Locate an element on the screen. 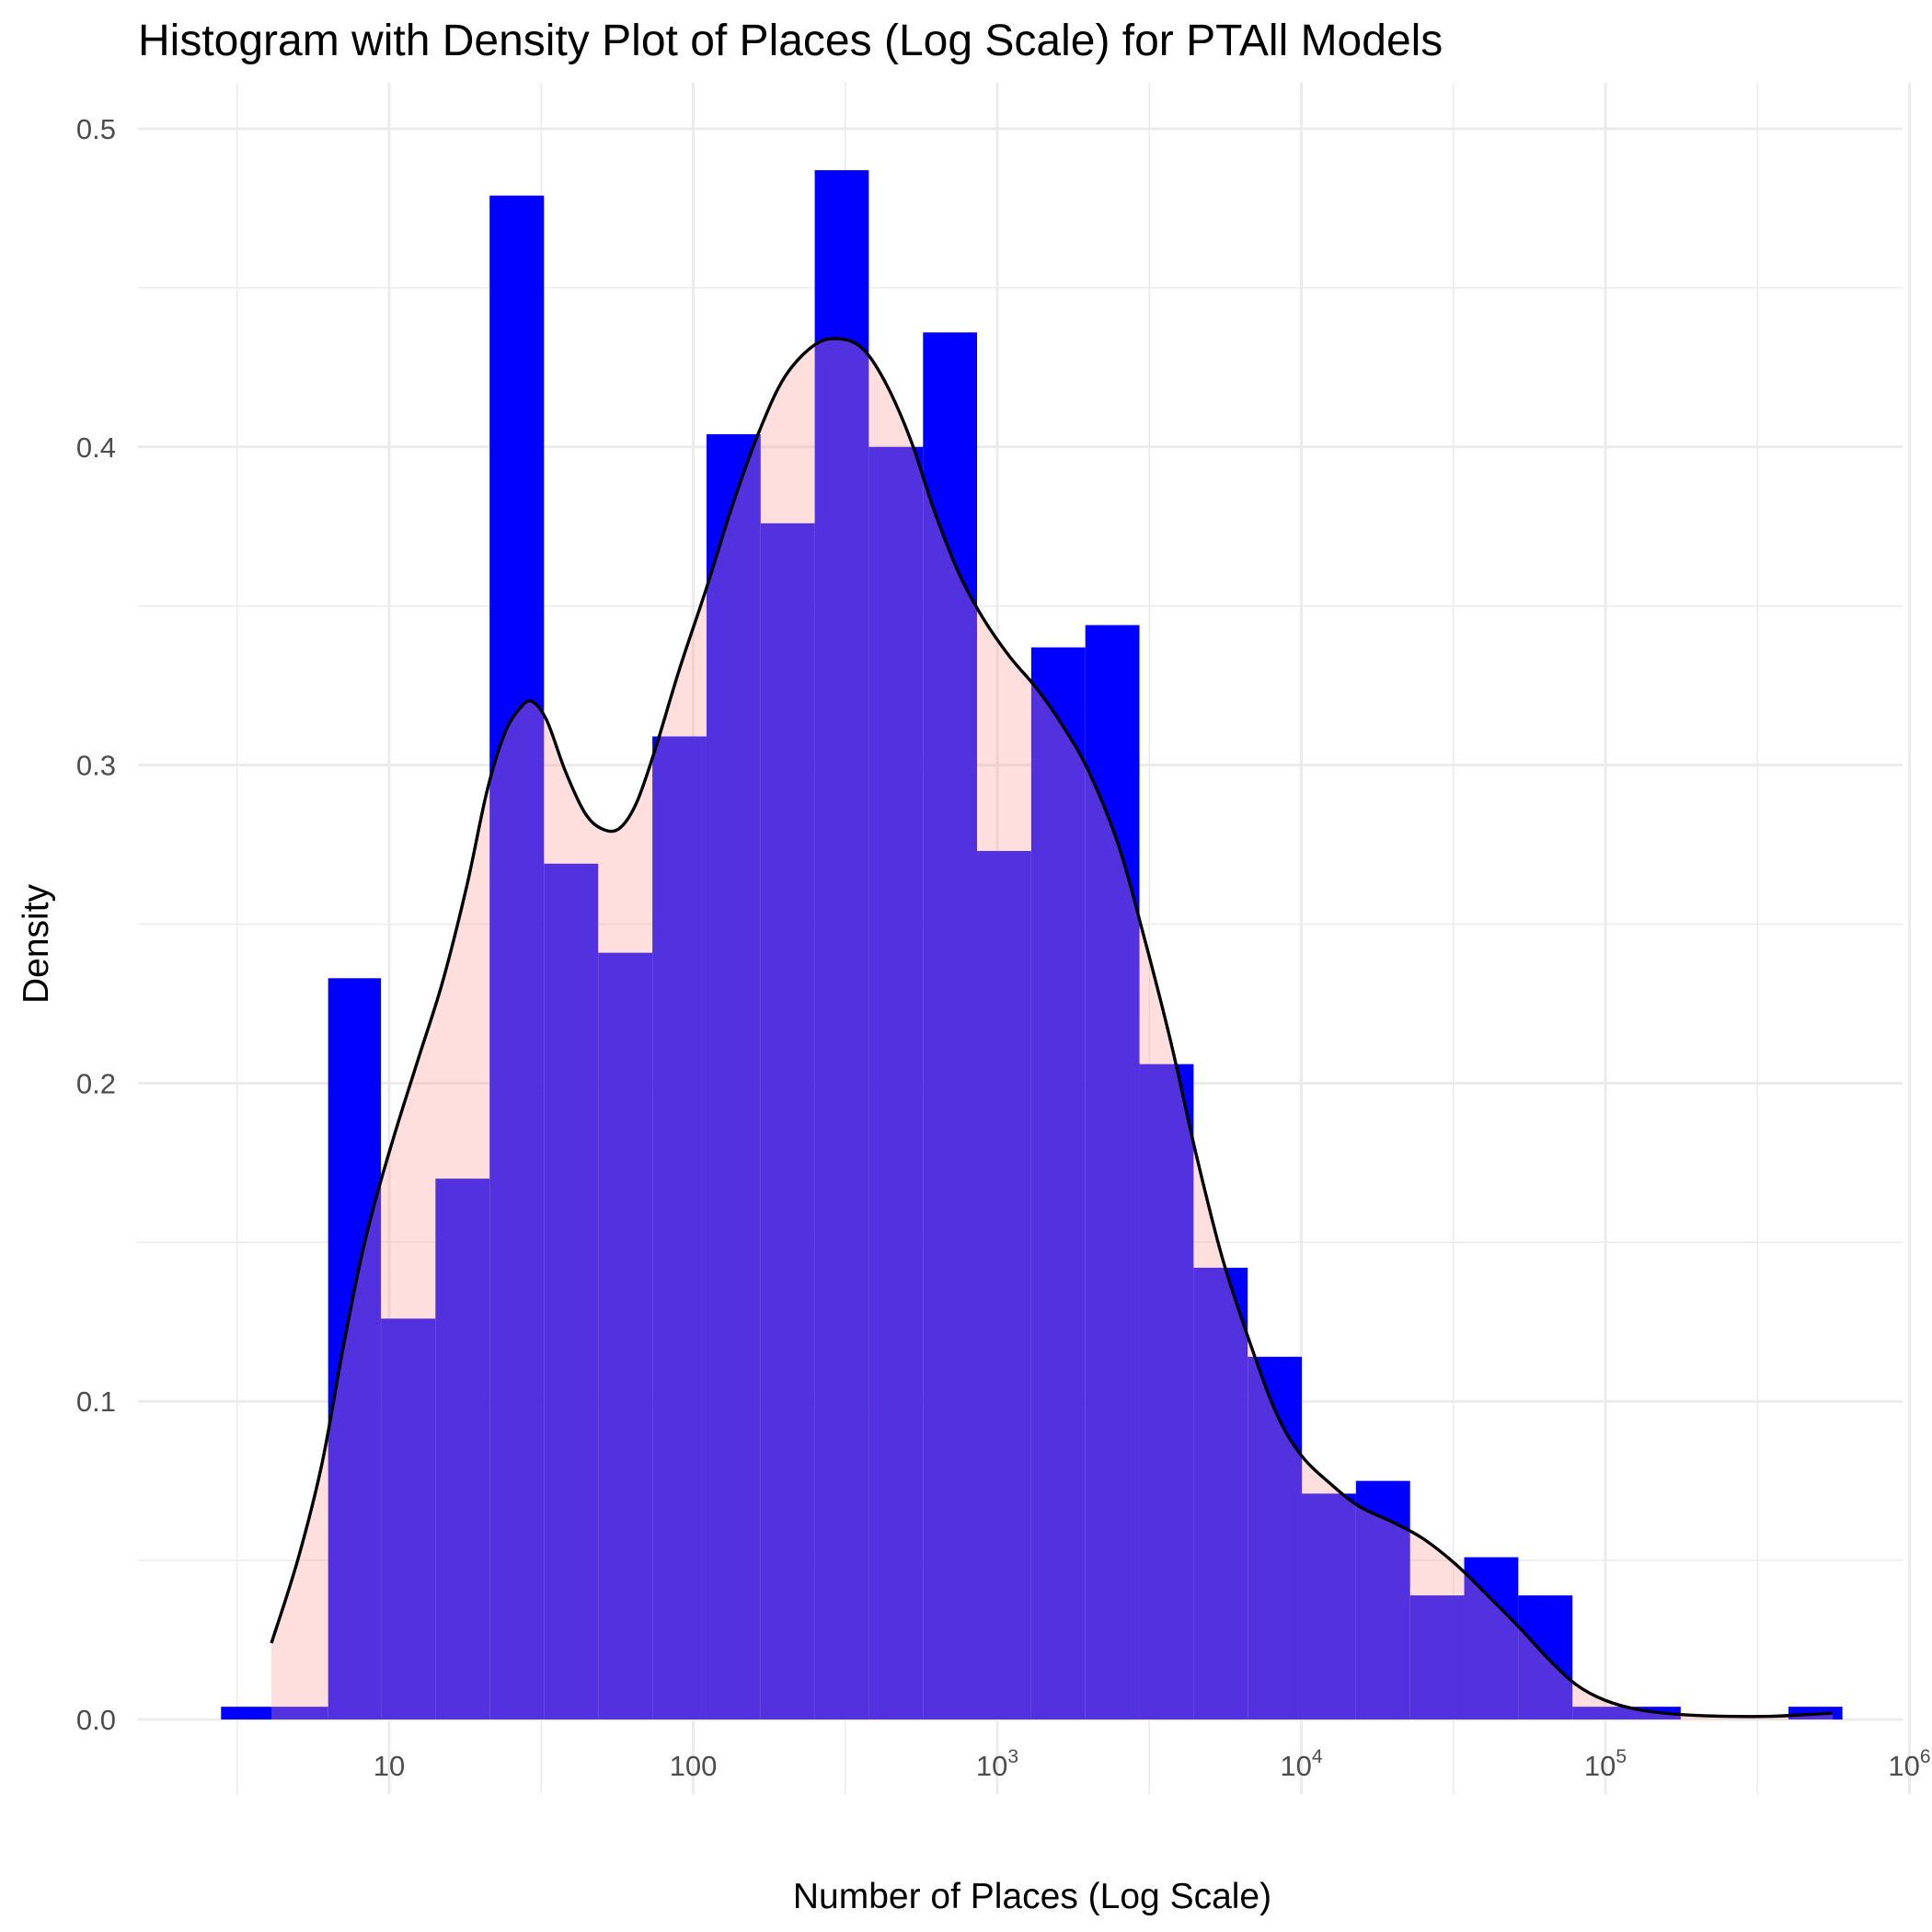  x-axis-tick-labels: 10 100 10³ 10⁴ 10⁵ 10⁶ is located at coordinates (1152, 1764).